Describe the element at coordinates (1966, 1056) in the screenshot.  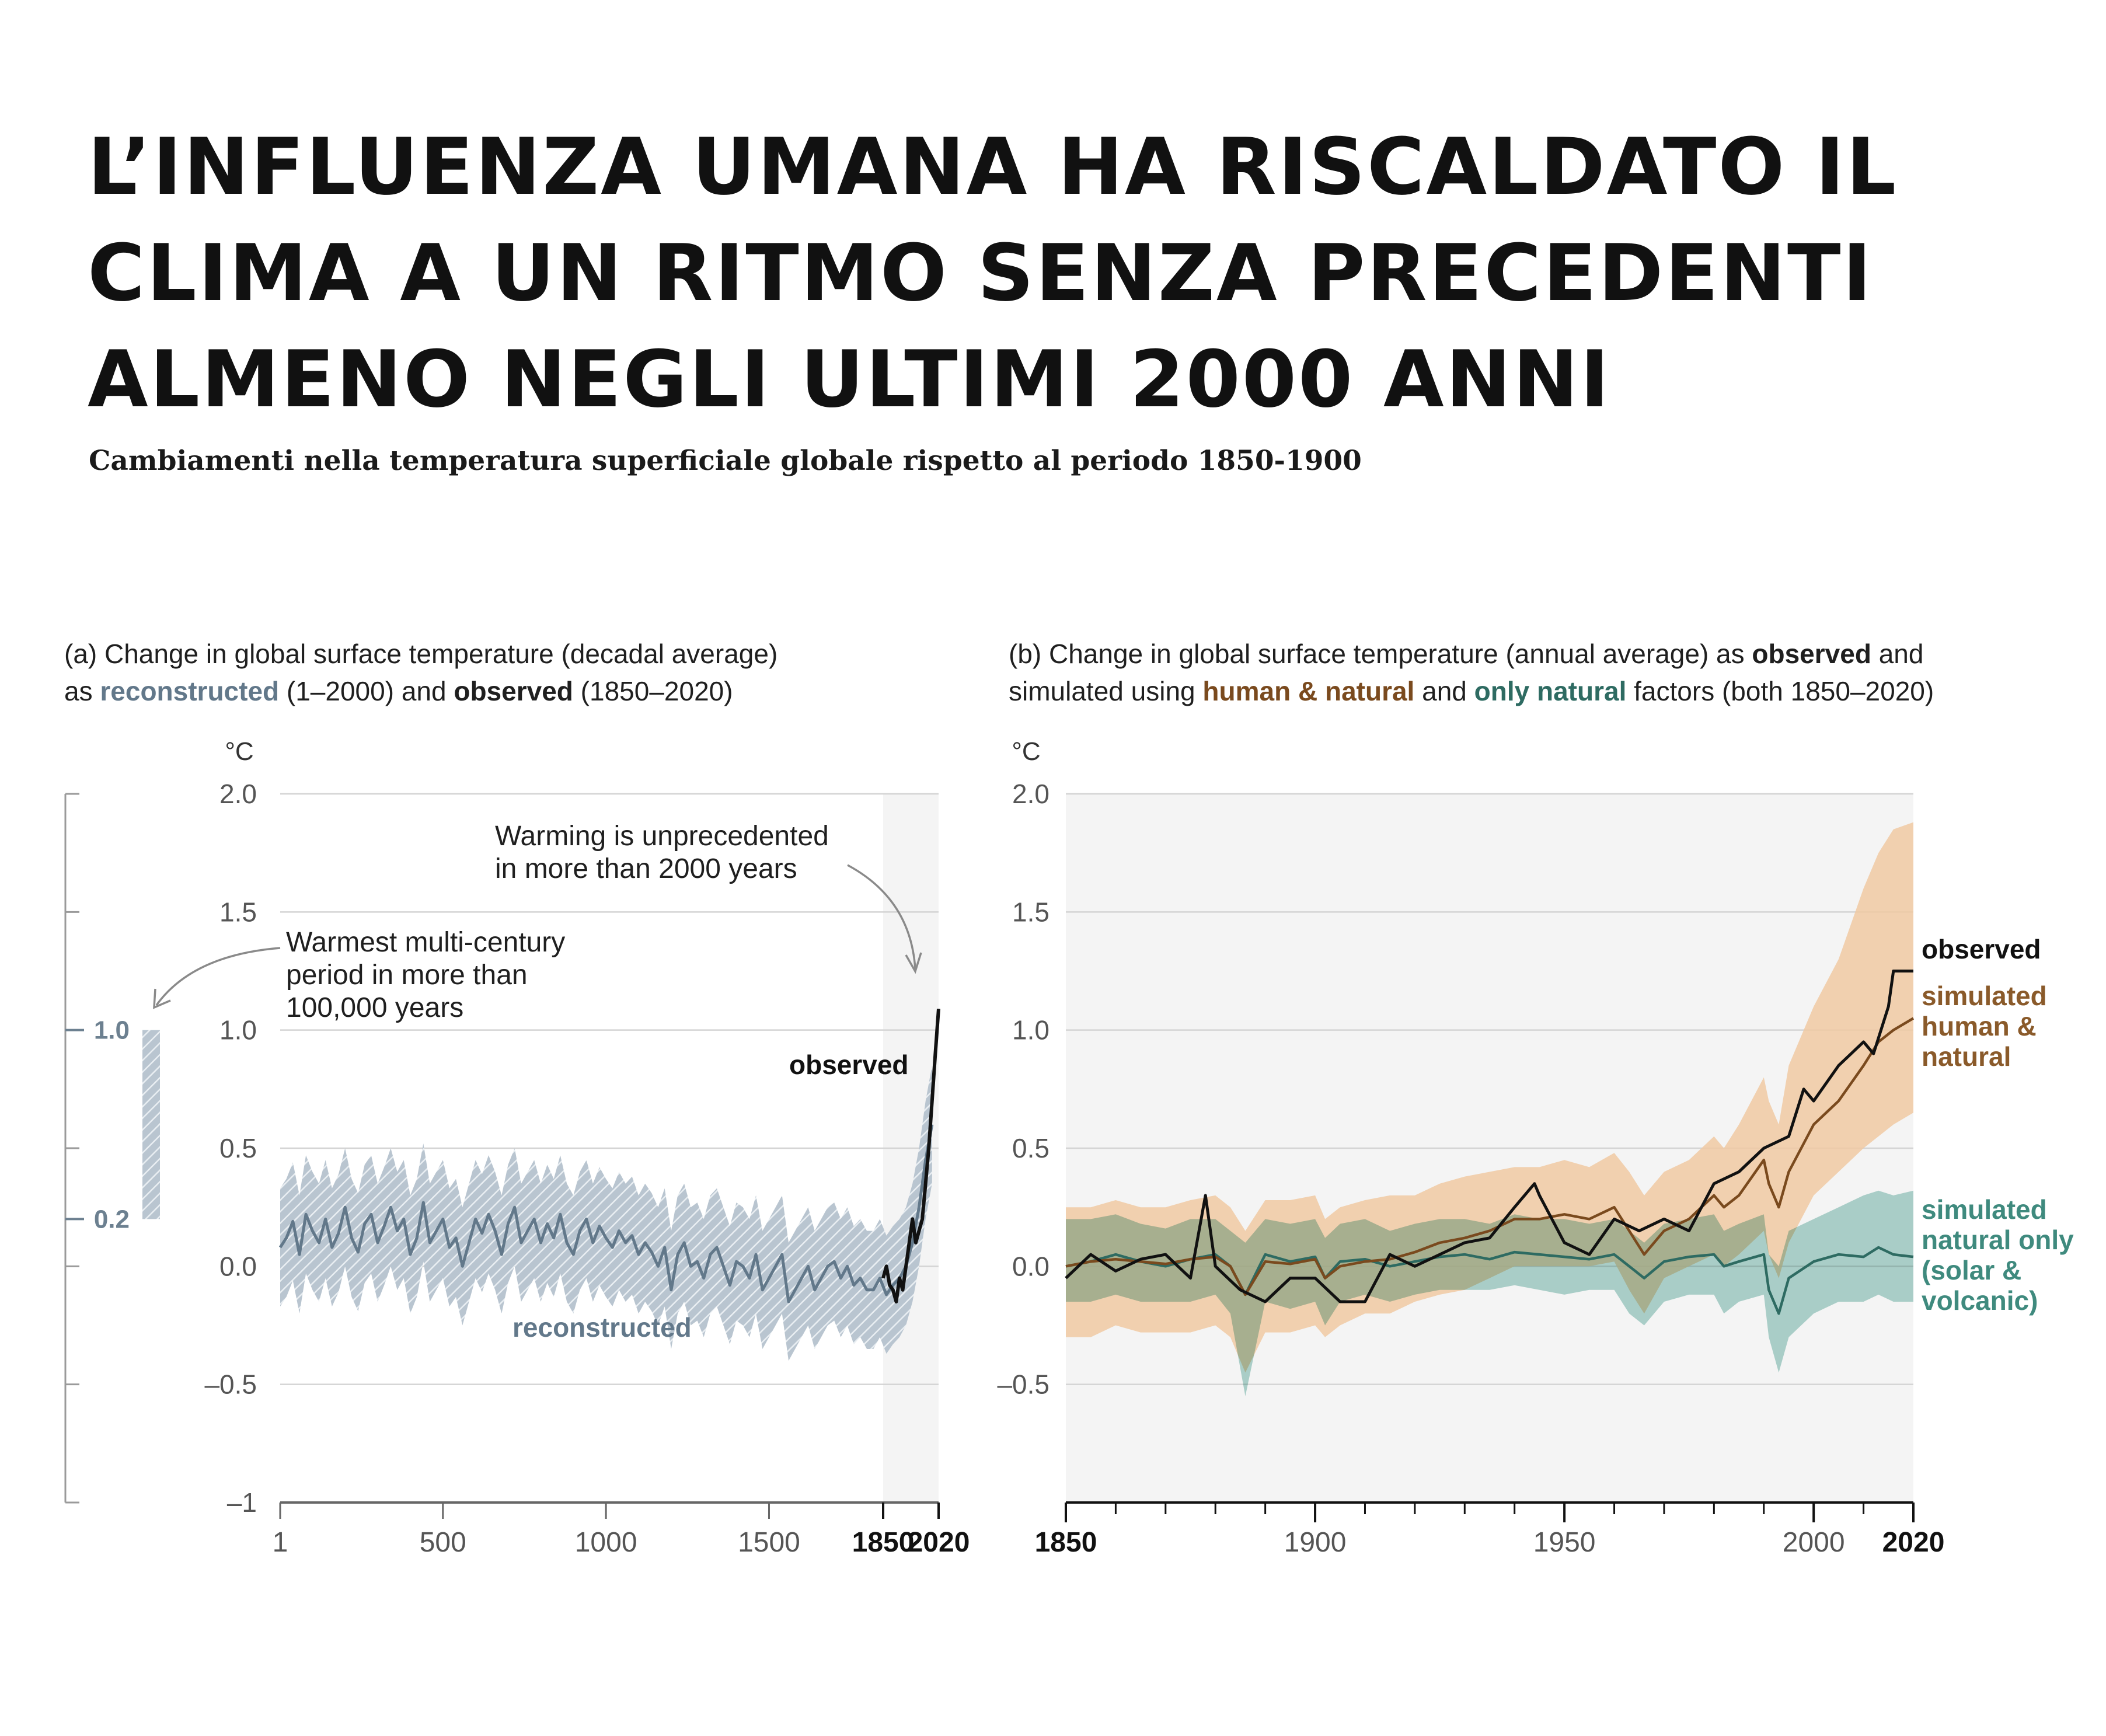
I see `human-natural-label-line-3: natural` at that location.